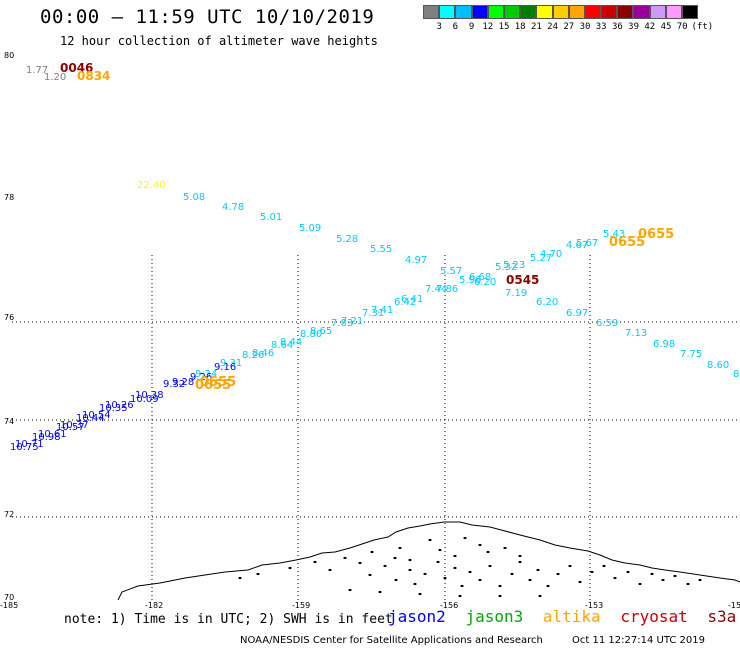 This screenshot has height=650, width=740. I want to click on wave-height-label: 9.32, so click(174, 384).